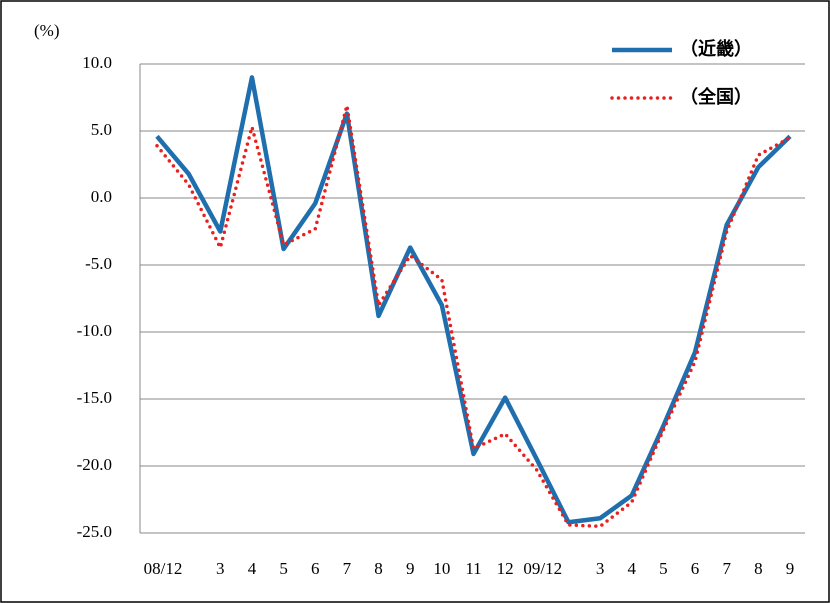 The height and width of the screenshot is (603, 830). Describe the element at coordinates (97, 62) in the screenshot. I see `y-tick-label: 10.0` at that location.